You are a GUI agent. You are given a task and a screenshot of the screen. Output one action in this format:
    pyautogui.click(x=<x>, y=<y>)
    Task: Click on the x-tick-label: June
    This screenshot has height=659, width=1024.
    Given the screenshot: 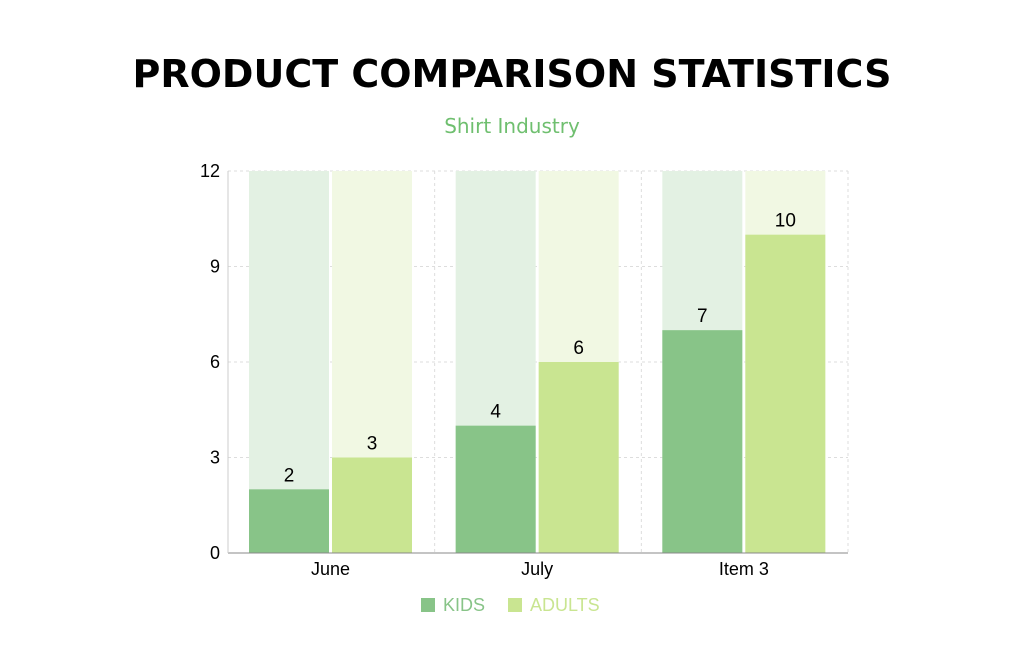 What is the action you would take?
    pyautogui.click(x=330, y=569)
    